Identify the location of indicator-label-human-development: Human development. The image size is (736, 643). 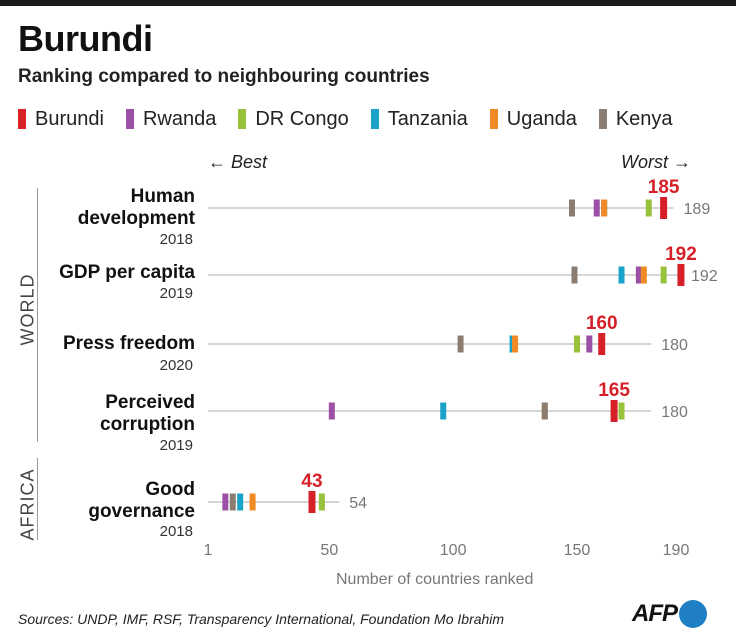
(136, 207).